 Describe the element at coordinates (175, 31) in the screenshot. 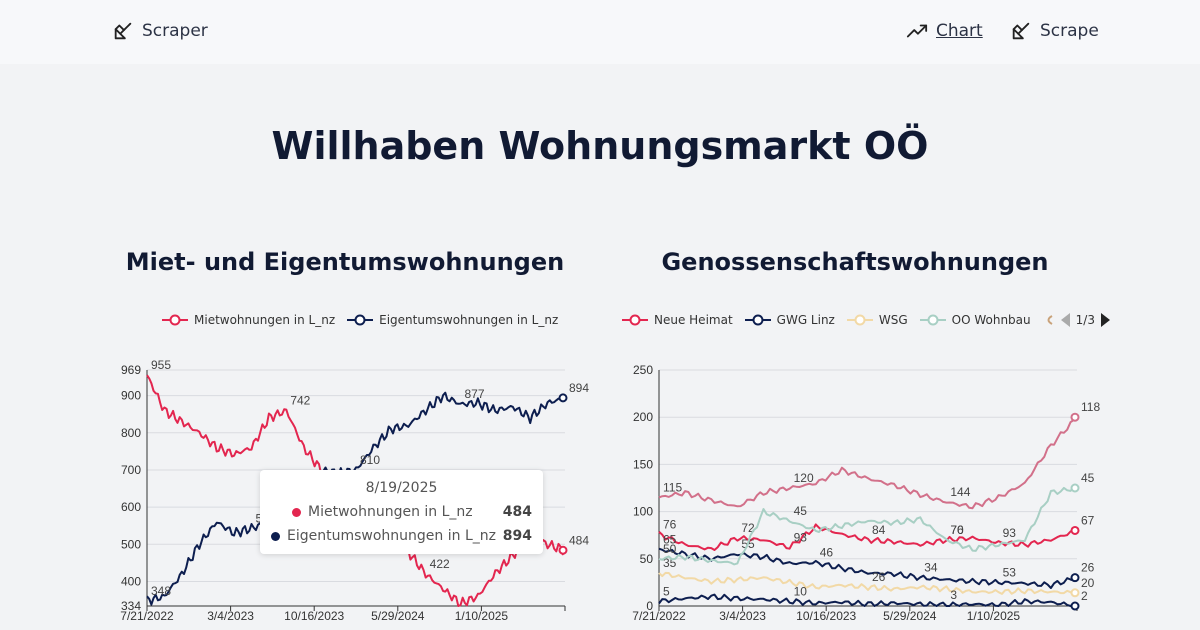

I see `nav-scraper-label: Scraper` at that location.